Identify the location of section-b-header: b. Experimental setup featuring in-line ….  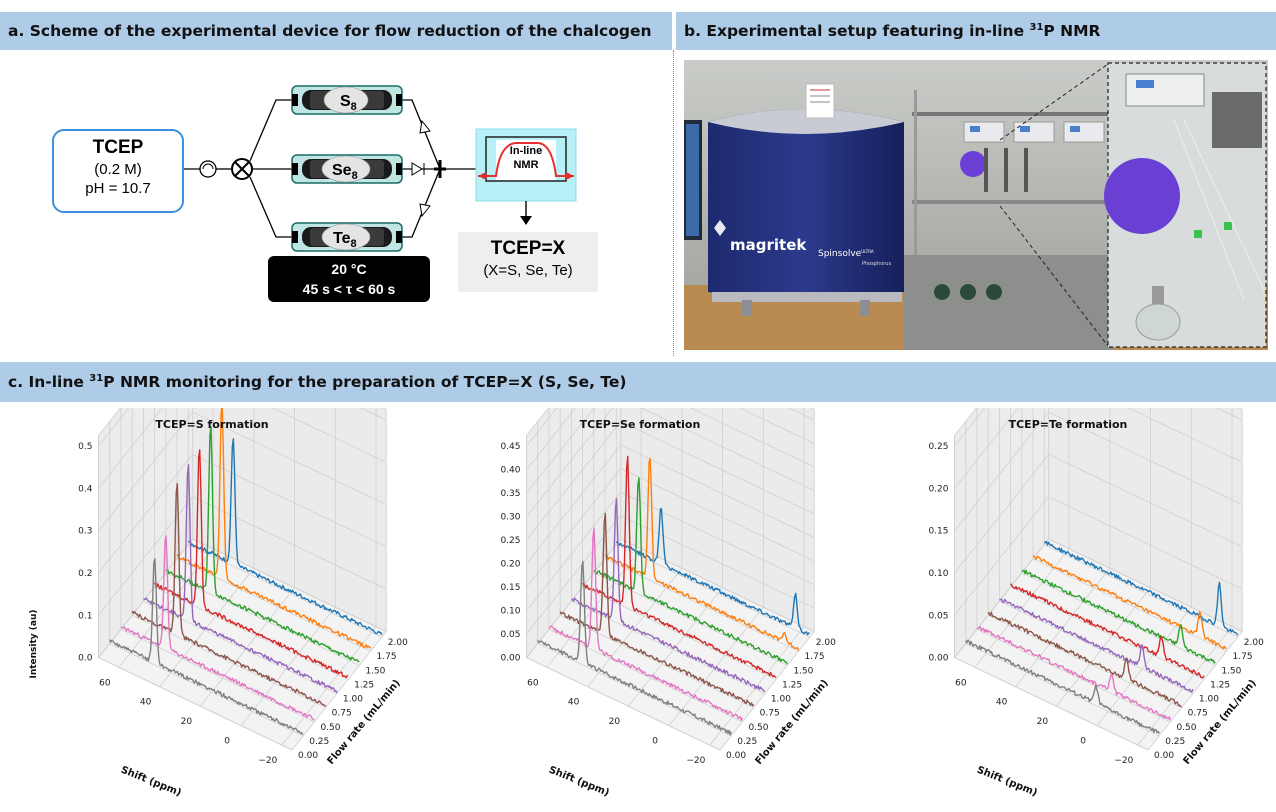
(976, 31).